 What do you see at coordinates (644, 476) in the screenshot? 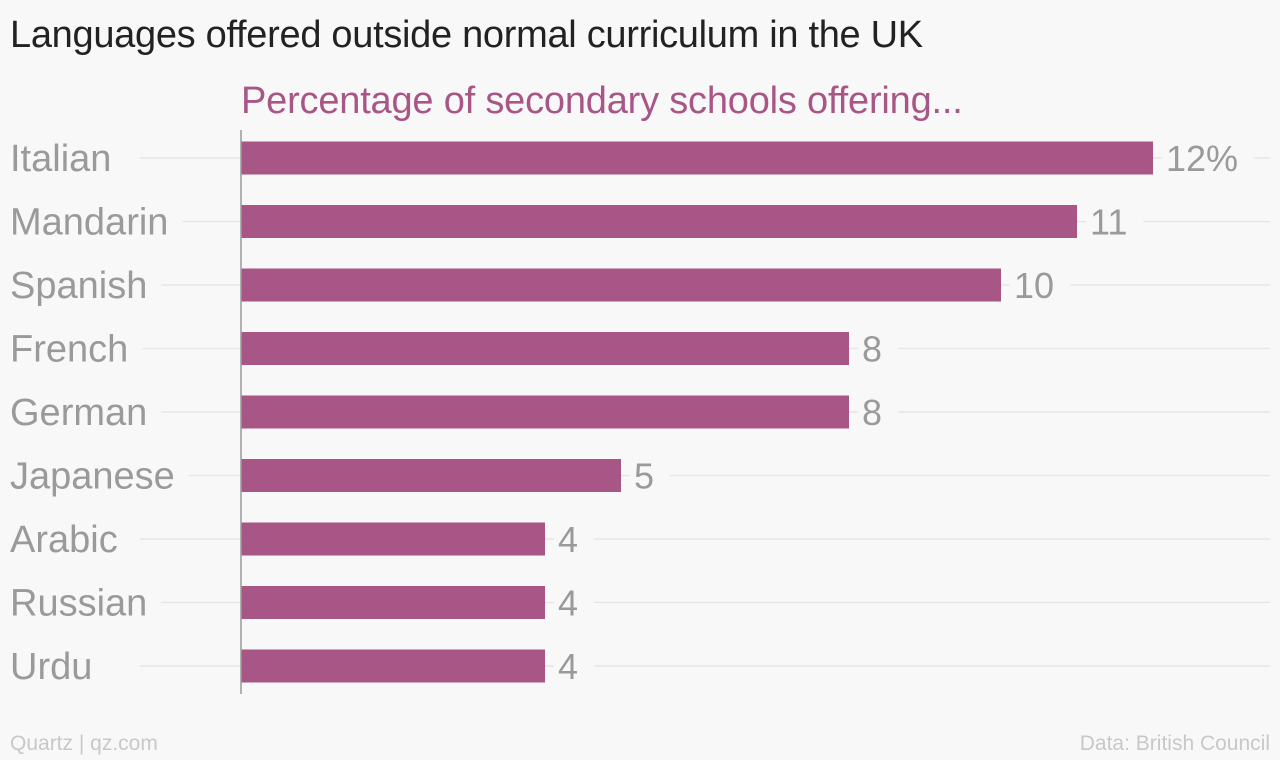
I see `value-label: 5` at bounding box center [644, 476].